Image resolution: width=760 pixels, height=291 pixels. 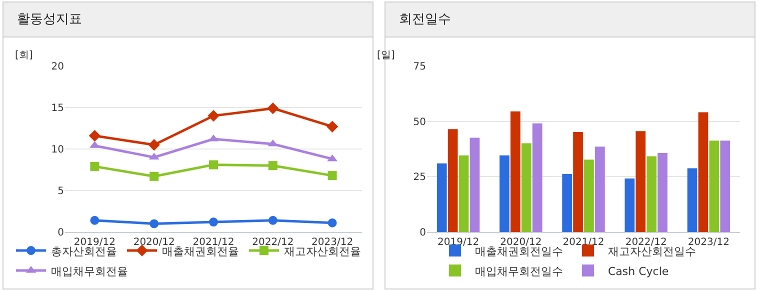 I want to click on y-tick-label: 20, so click(x=57, y=67).